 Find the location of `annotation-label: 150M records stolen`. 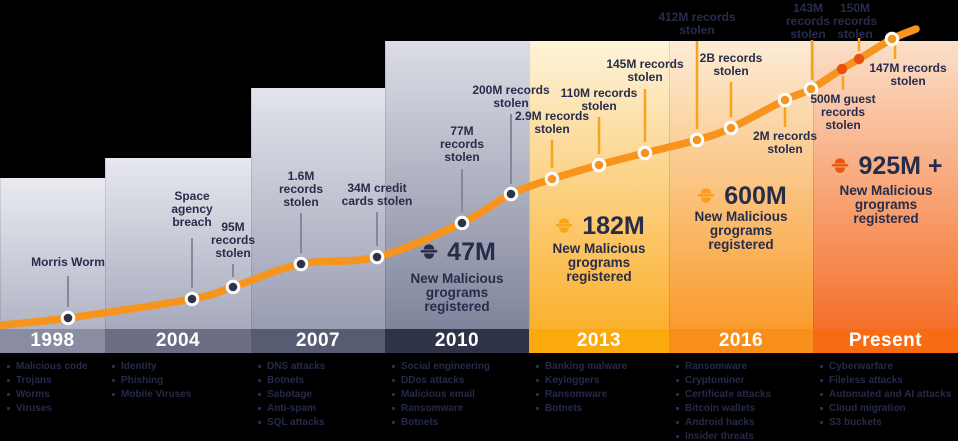

annotation-label: 150M records stolen is located at coordinates (855, 21).